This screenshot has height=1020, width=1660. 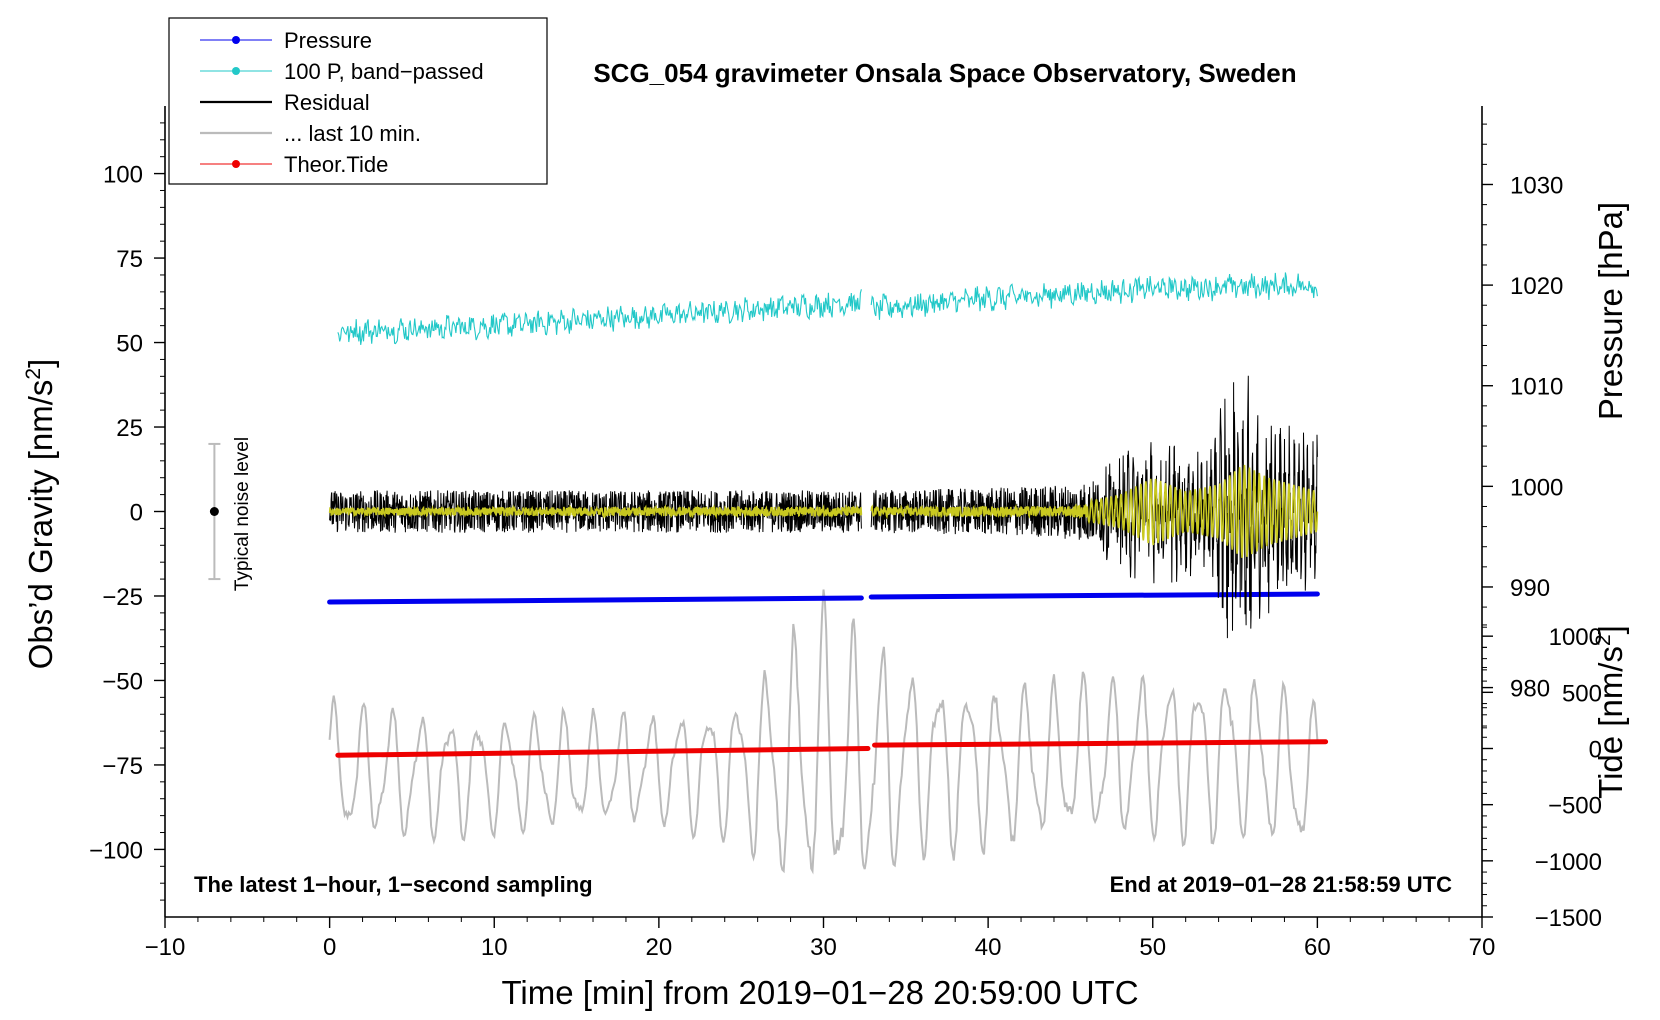 What do you see at coordinates (1536, 487) in the screenshot?
I see `y-pressure-tick-label: 1000` at bounding box center [1536, 487].